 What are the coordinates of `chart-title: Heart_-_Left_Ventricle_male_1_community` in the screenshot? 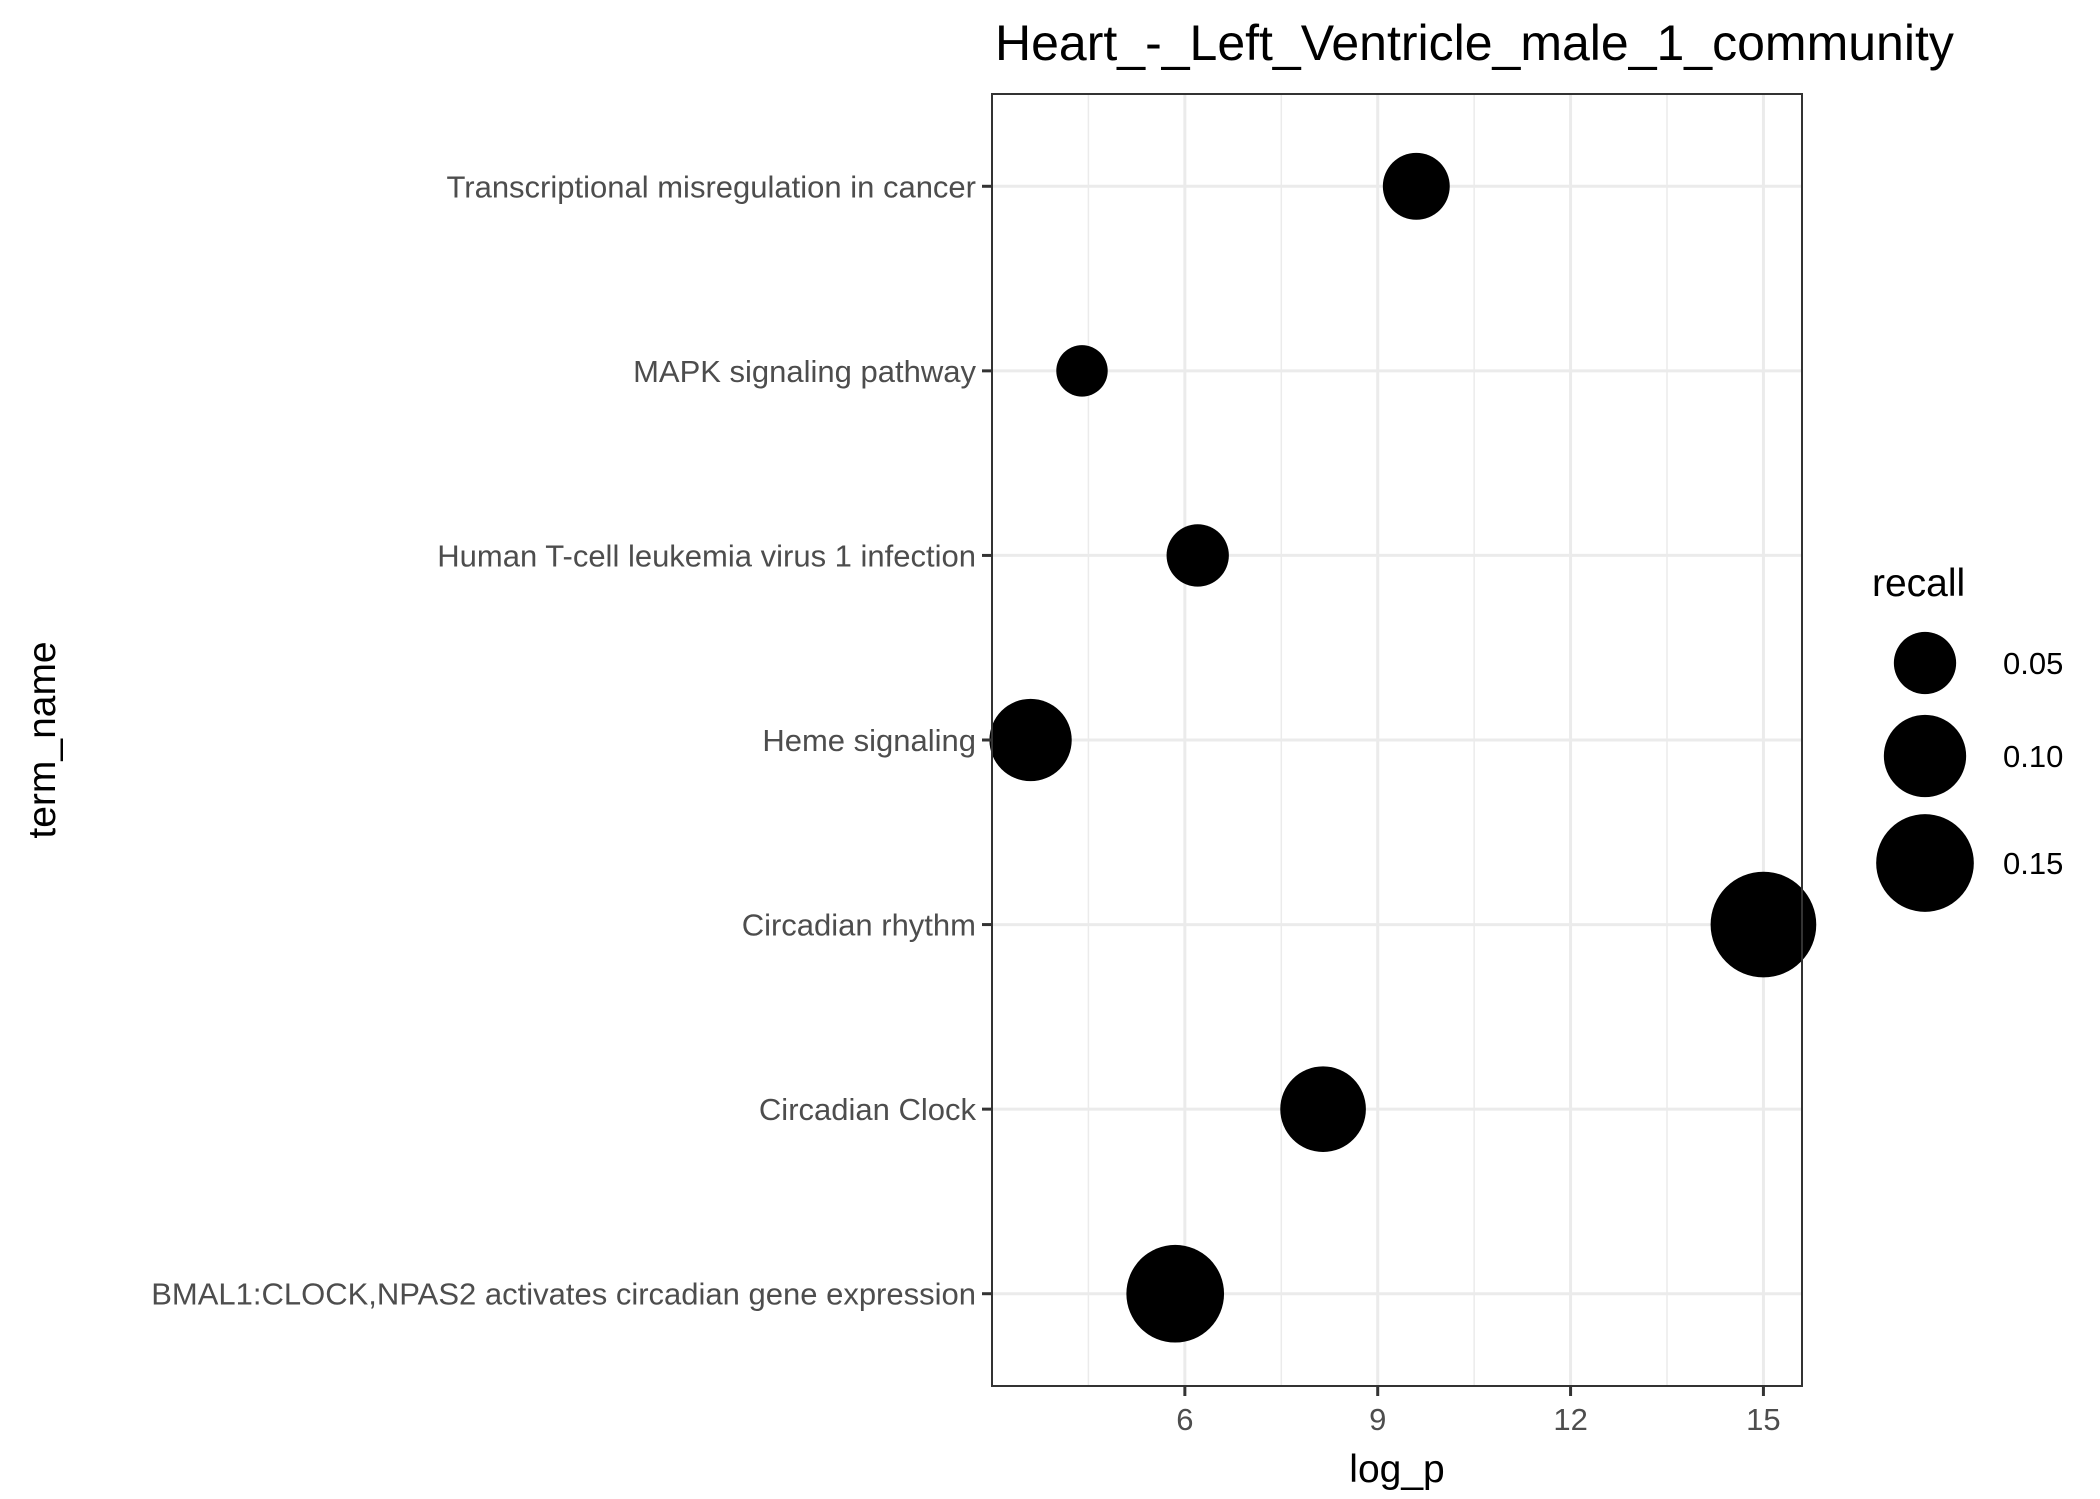 It's located at (1474, 43).